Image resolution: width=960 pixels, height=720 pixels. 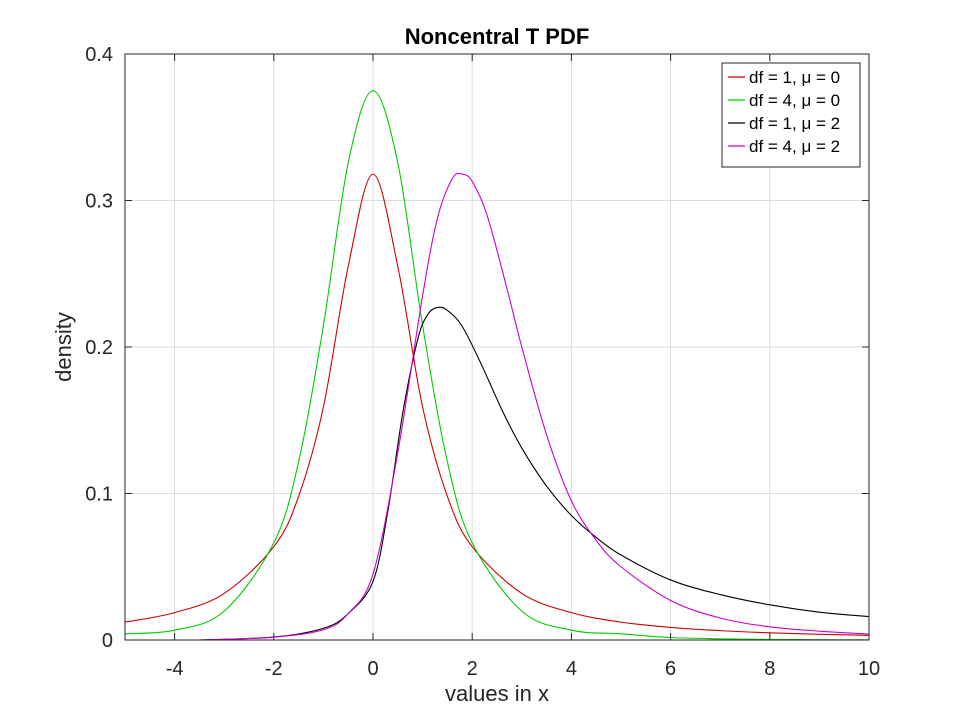 I want to click on chart-title: Noncentral T PDF, so click(x=497, y=36).